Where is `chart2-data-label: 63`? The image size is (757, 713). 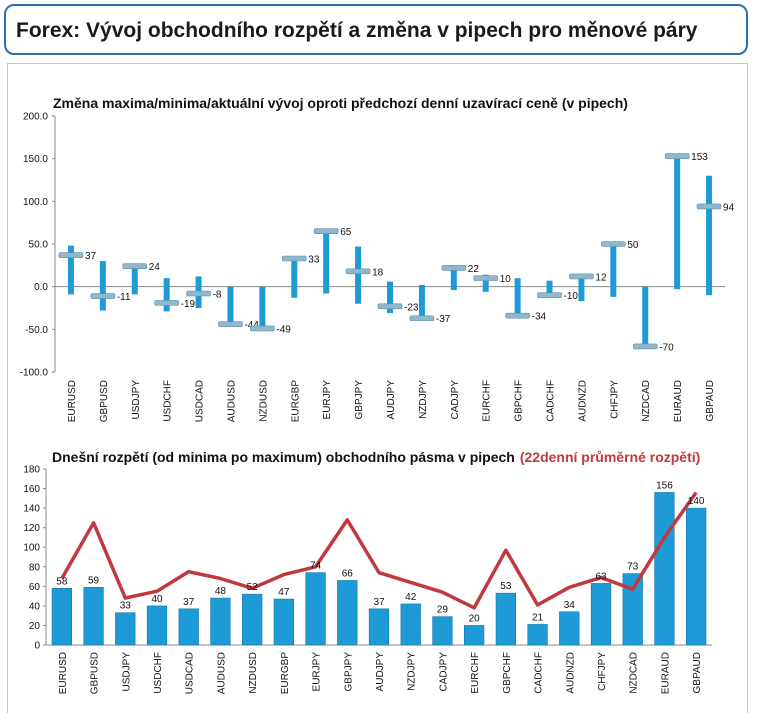 chart2-data-label: 63 is located at coordinates (601, 576).